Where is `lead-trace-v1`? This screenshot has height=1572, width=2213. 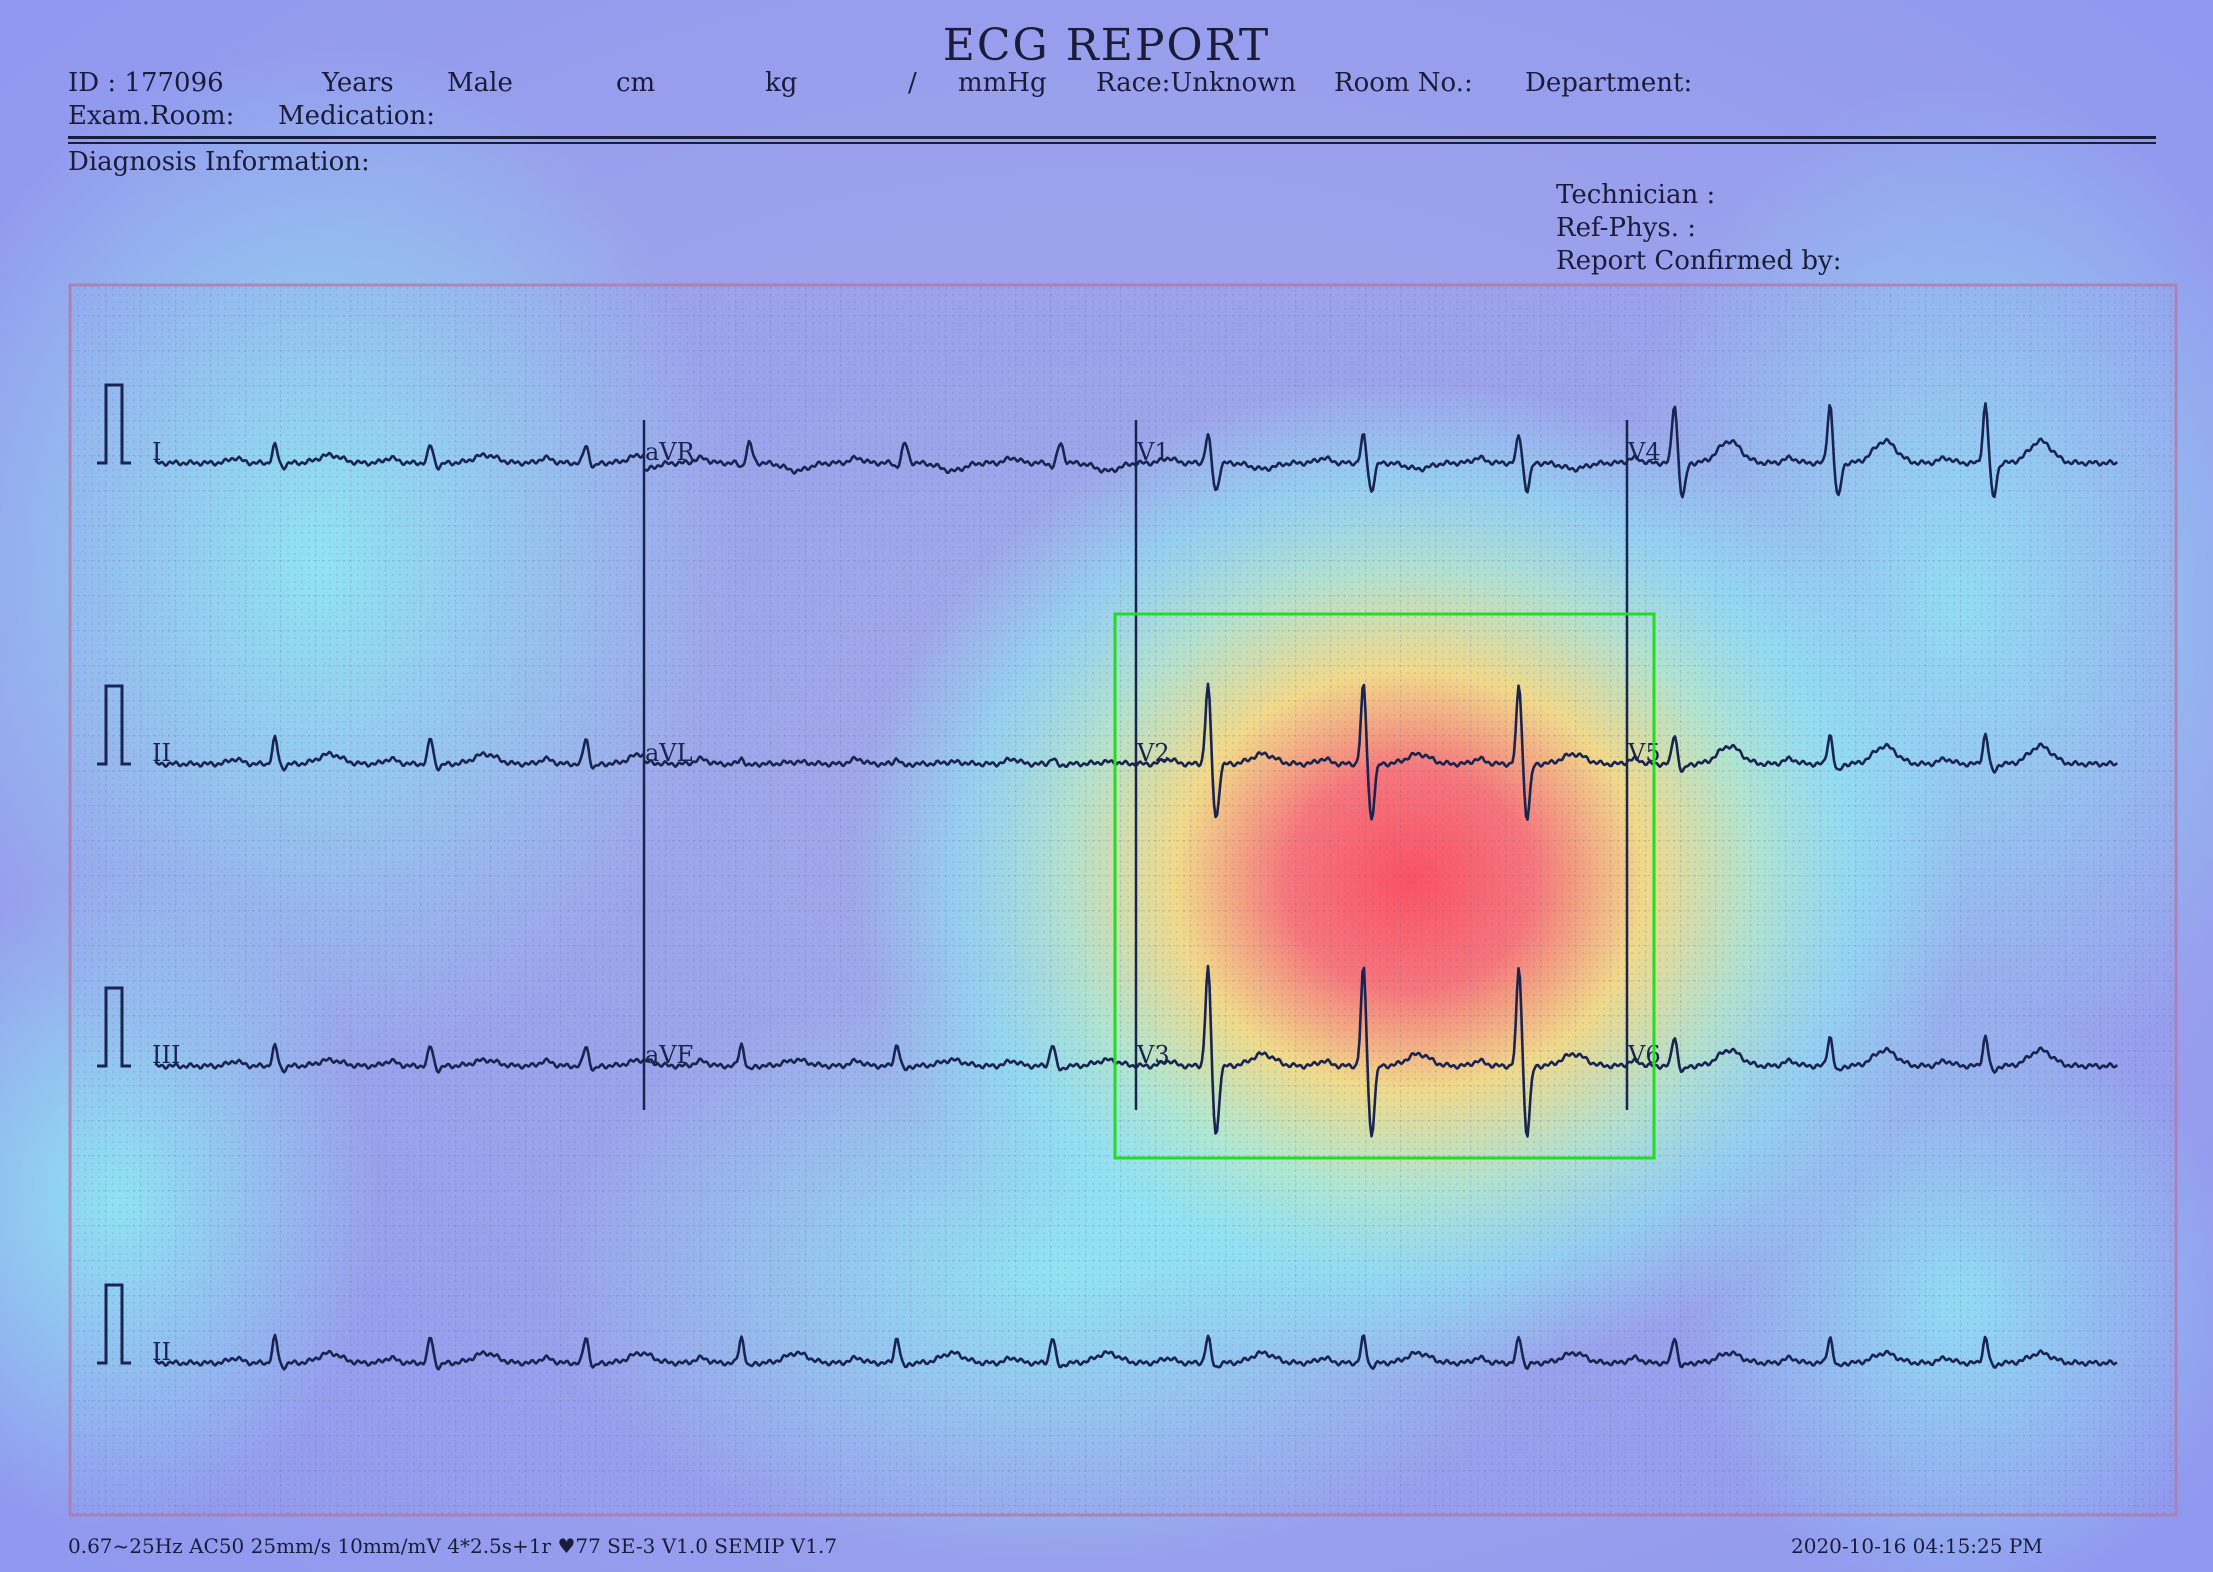 lead-trace-v1 is located at coordinates (1381, 463).